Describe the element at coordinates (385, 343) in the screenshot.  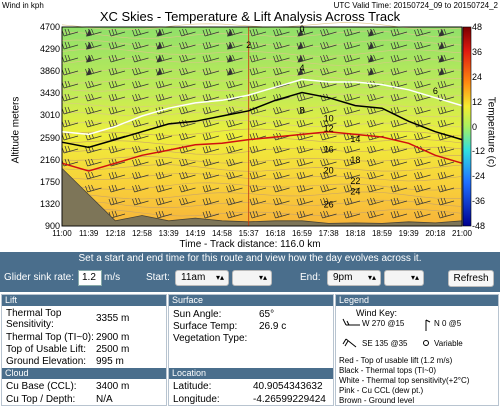
I see `wind-example-se135: SE 135 @35` at that location.